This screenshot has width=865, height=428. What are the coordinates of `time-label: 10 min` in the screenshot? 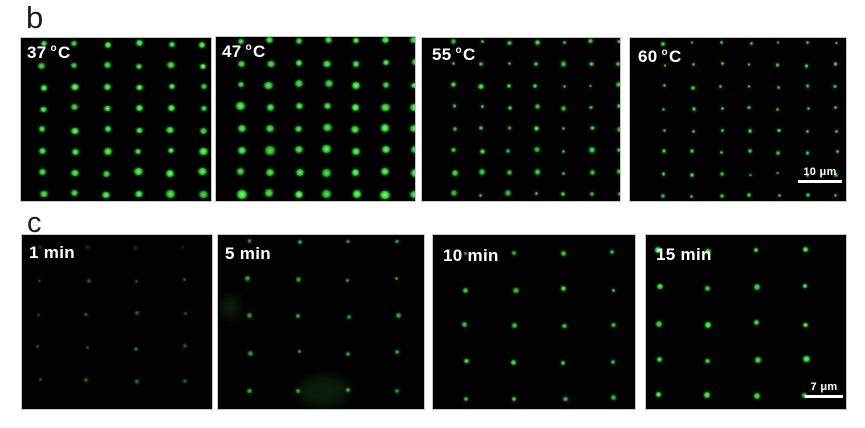 It's located at (471, 255).